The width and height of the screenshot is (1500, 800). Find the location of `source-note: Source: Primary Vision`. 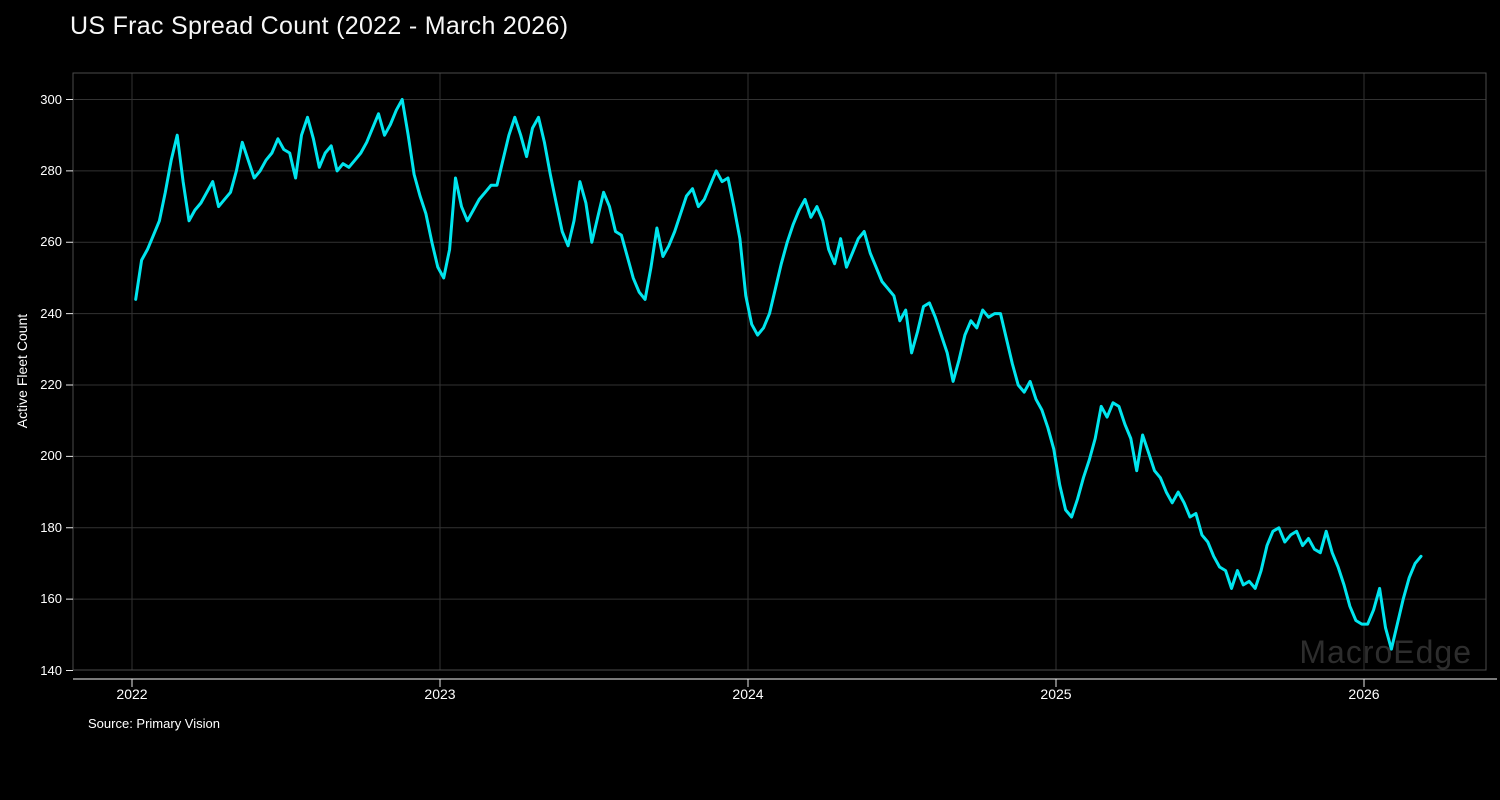

source-note: Source: Primary Vision is located at coordinates (154, 723).